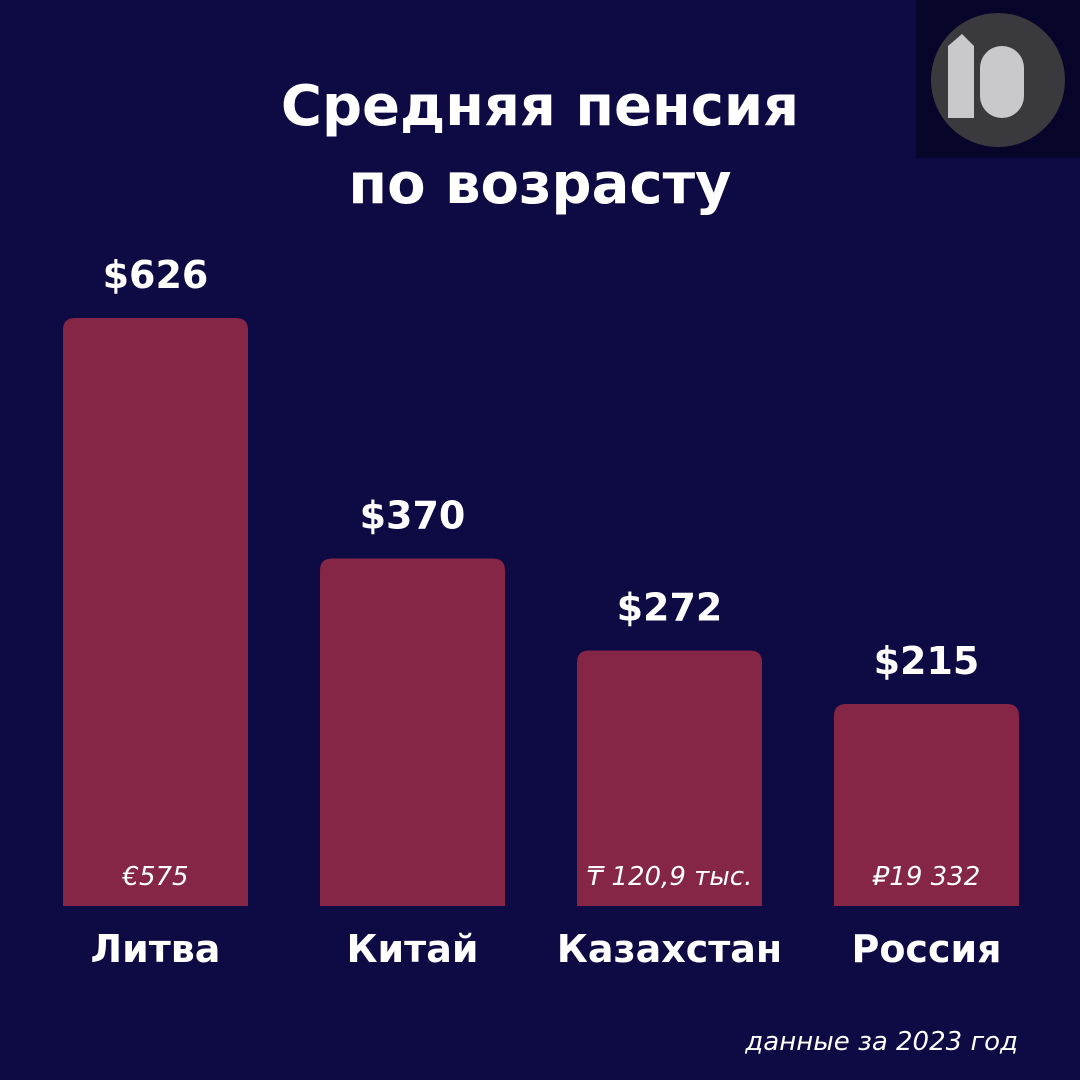 This screenshot has height=1080, width=1080. I want to click on local-currency-label: ₽19 332, so click(926, 877).